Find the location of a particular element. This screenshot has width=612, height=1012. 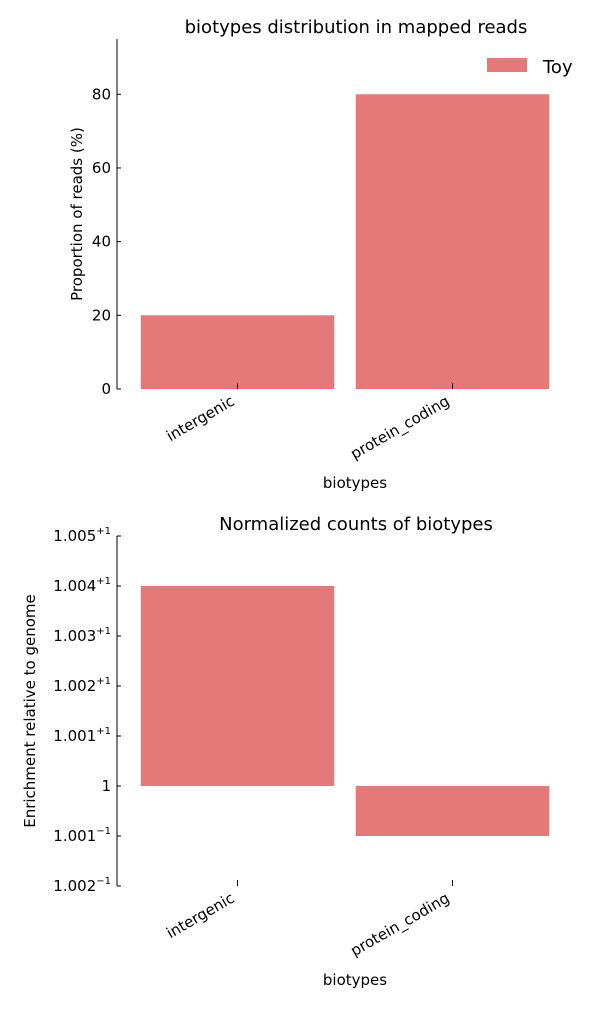

chart-2-y-tick-label: 1.005+1 is located at coordinates (82, 535).